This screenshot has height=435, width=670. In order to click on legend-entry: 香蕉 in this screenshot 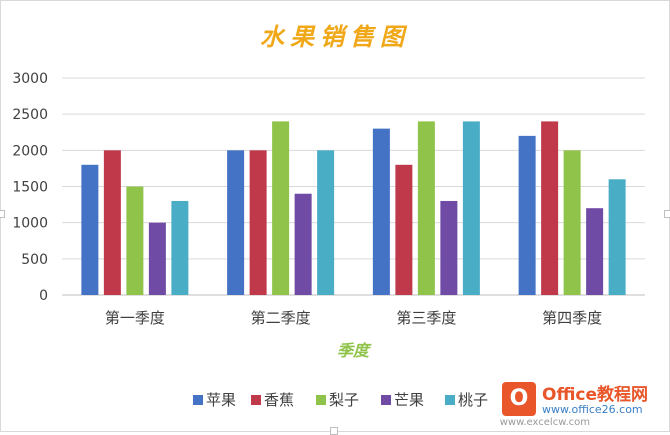, I will do `click(279, 400)`.